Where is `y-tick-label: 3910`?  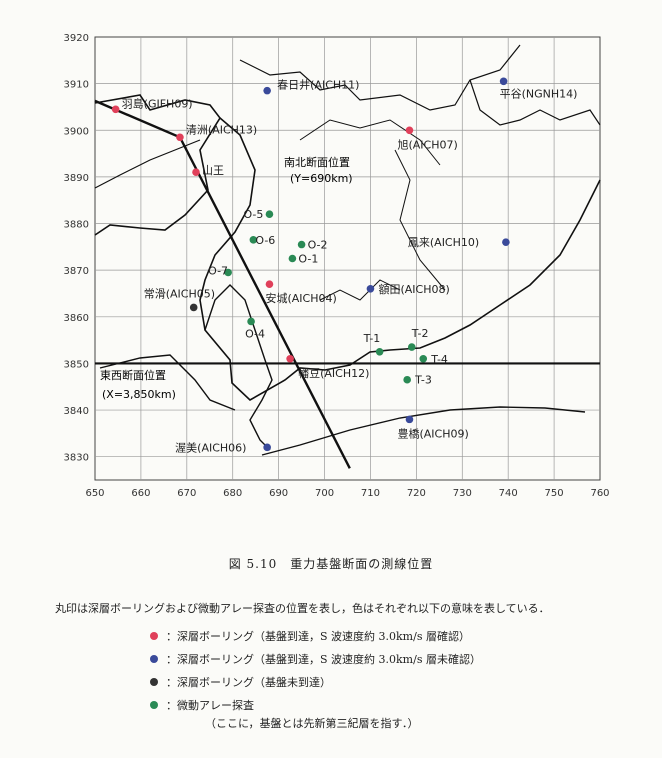 y-tick-label: 3910 is located at coordinates (76, 85).